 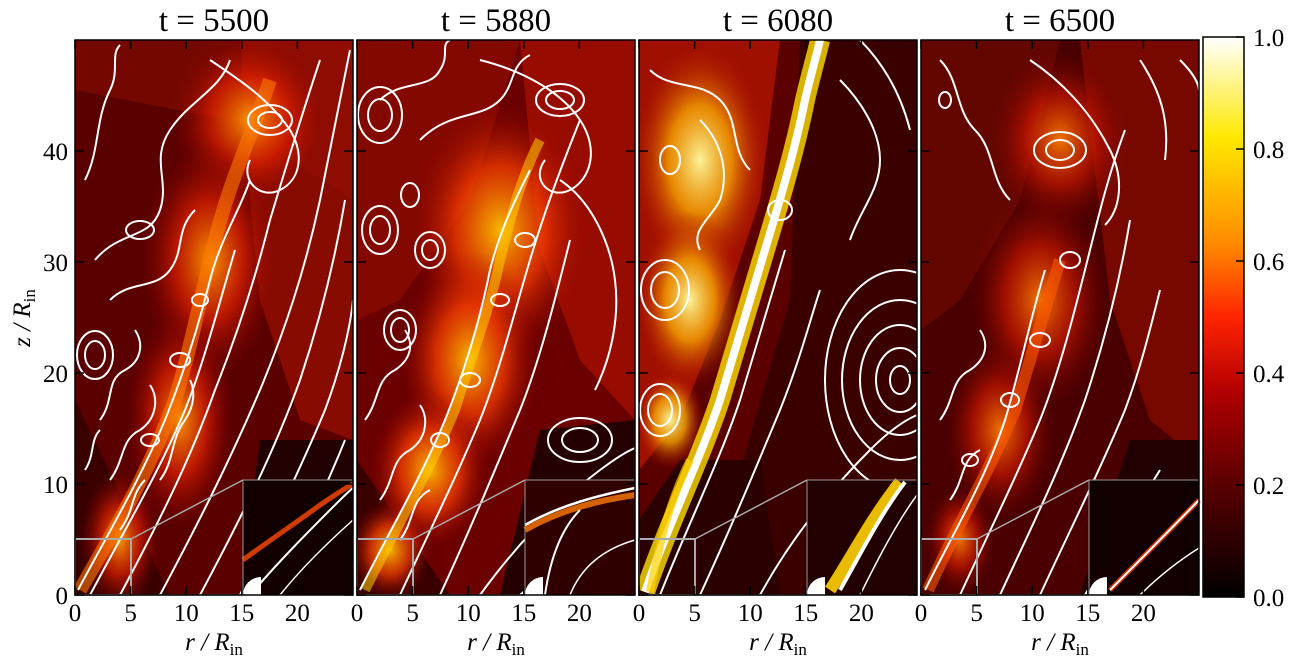 I want to click on colorbar-gradient, so click(x=1223, y=317).